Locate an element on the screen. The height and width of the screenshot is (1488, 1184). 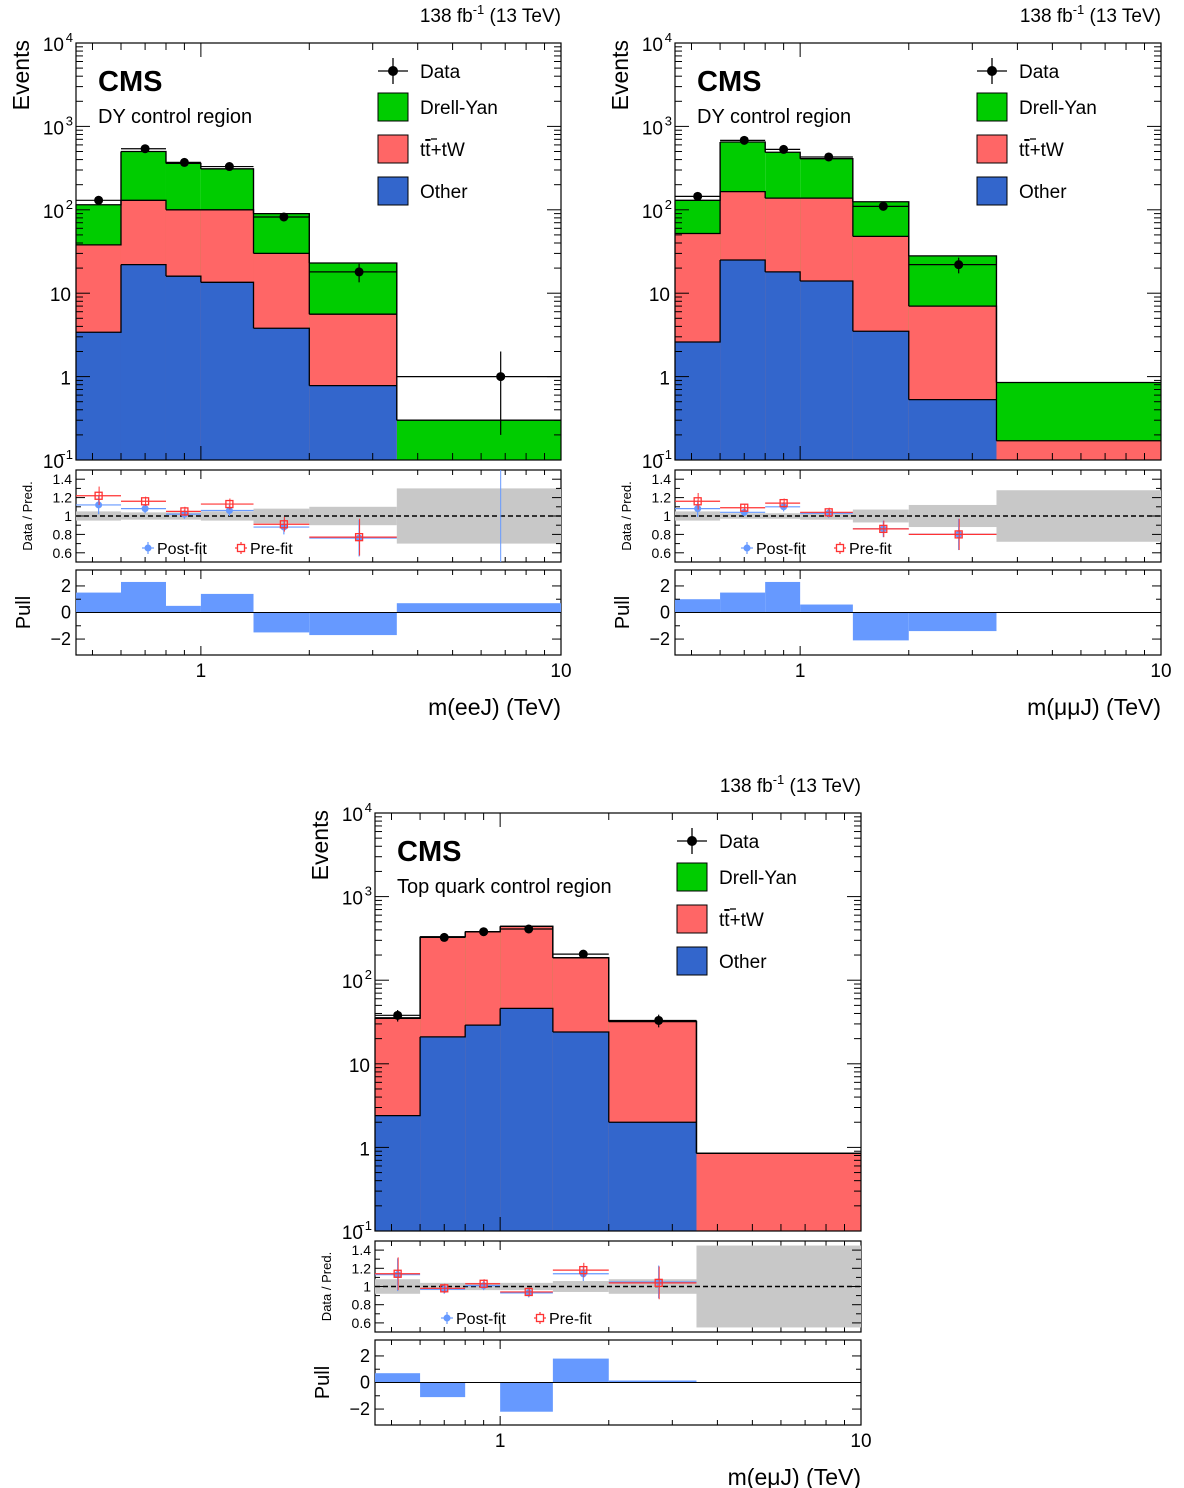
pull-y-tick-label: −2 is located at coordinates (60, 639).